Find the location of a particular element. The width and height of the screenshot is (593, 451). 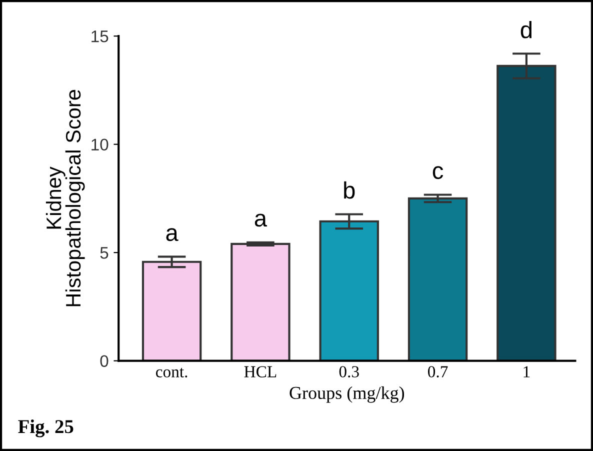

annotation: c is located at coordinates (438, 173).